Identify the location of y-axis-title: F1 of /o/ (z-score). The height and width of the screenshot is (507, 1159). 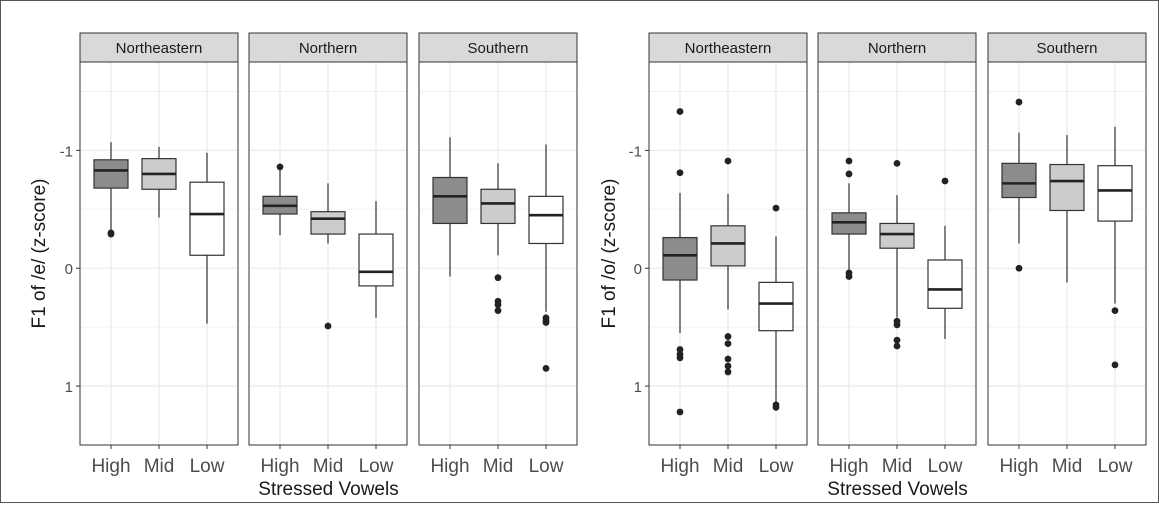
(609, 254).